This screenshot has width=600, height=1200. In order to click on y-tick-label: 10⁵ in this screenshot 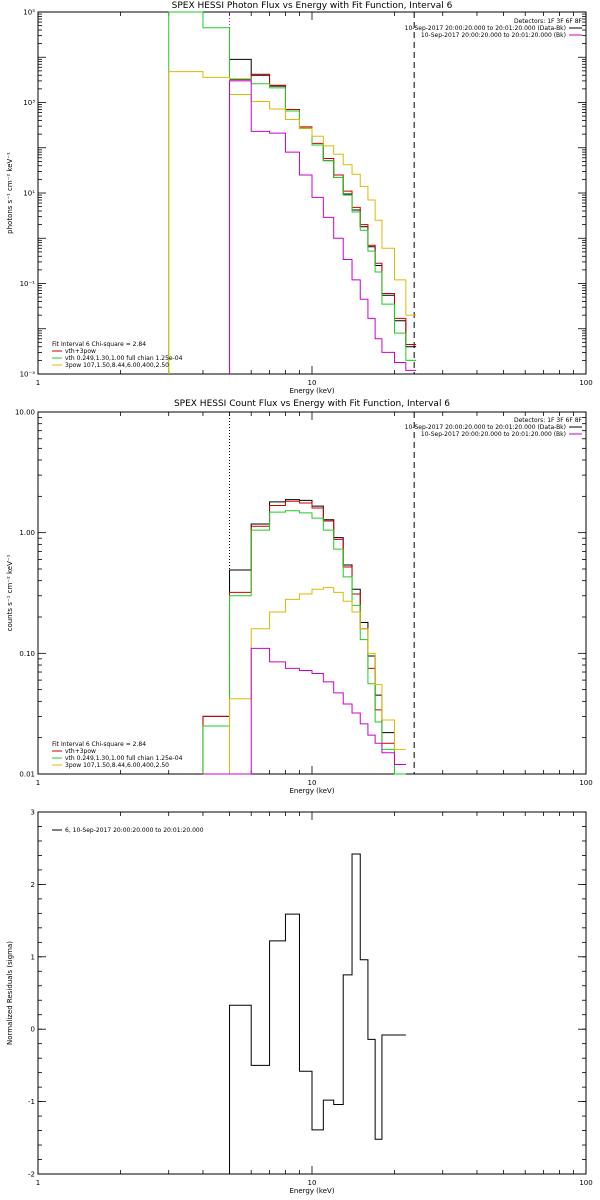, I will do `click(29, 13)`.